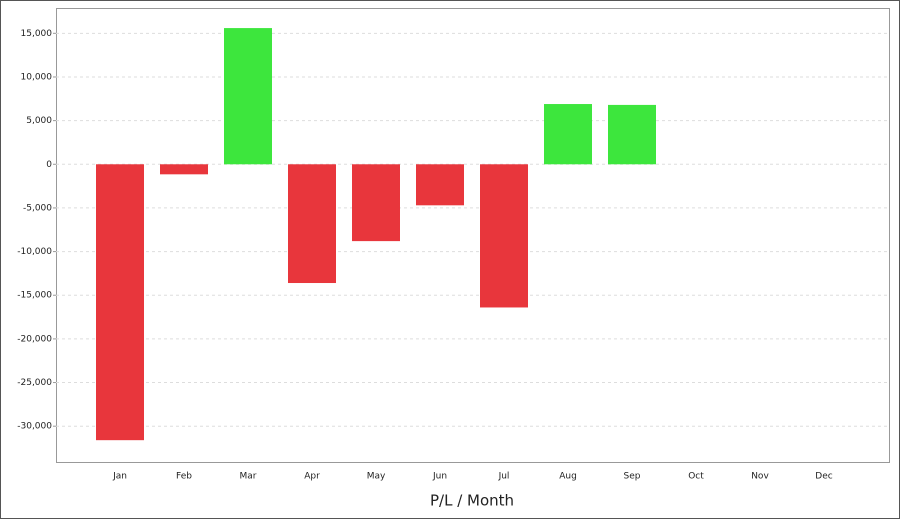 This screenshot has width=900, height=519. I want to click on x-tick-label: Aug, so click(568, 477).